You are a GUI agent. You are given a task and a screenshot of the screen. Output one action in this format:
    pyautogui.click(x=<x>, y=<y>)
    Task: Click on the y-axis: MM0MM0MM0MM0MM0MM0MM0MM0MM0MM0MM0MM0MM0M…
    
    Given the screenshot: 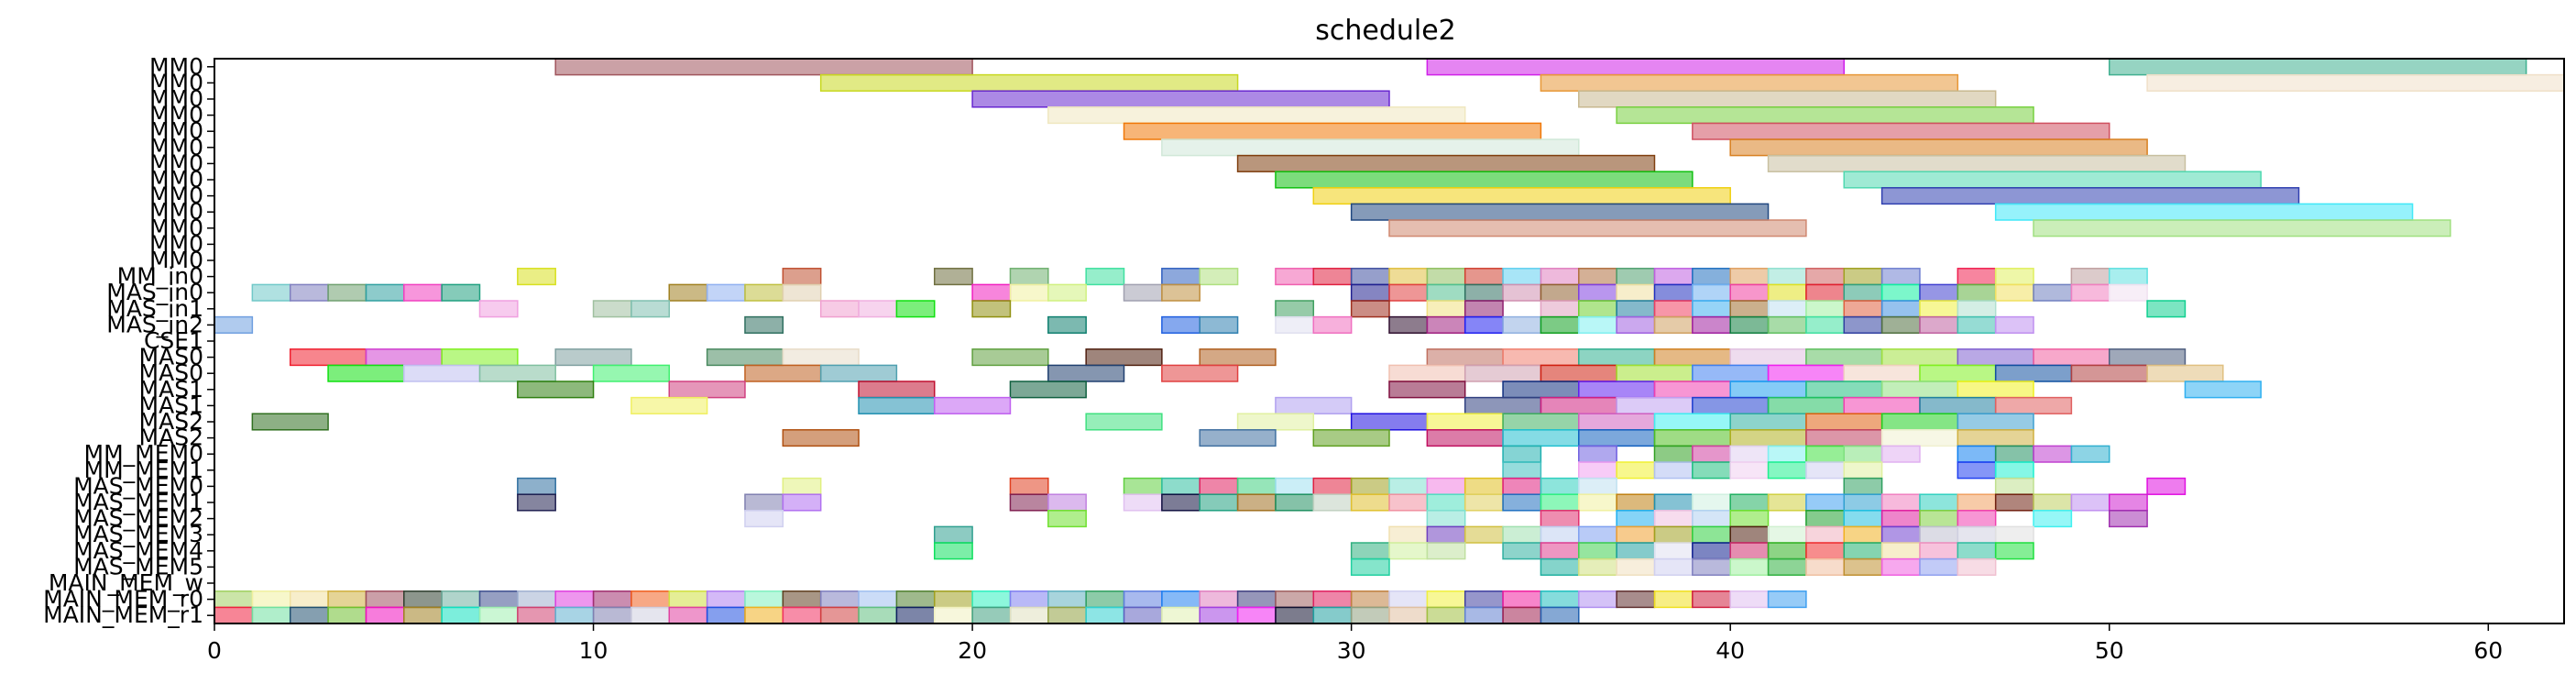 What is the action you would take?
    pyautogui.click(x=128, y=340)
    